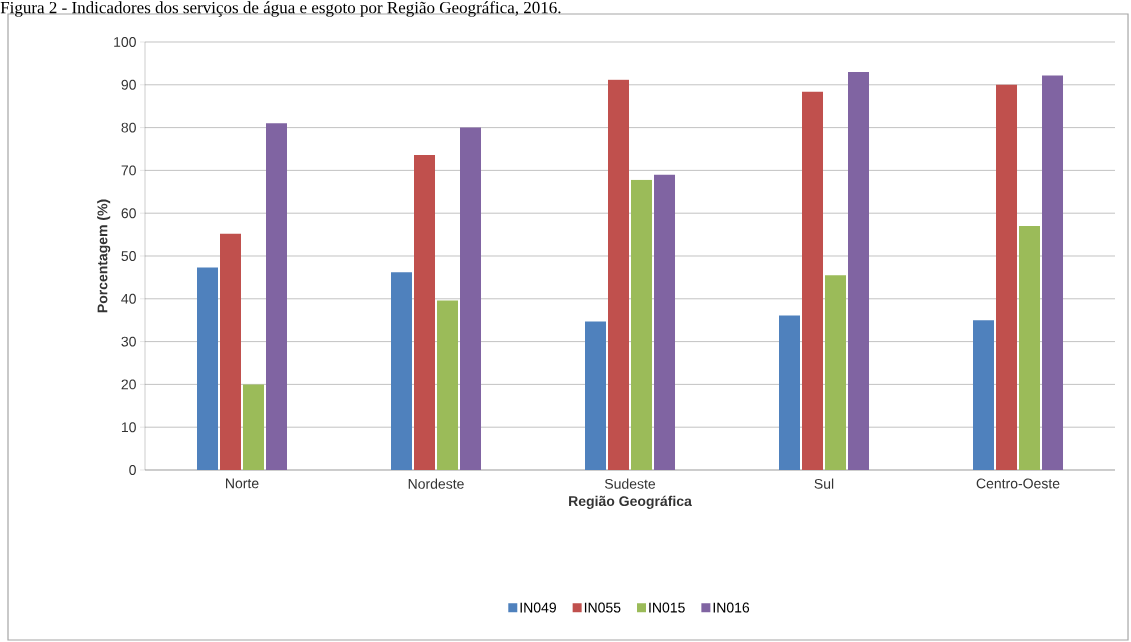 This screenshot has width=1131, height=642. I want to click on y-tick-label: 80, so click(128, 127).